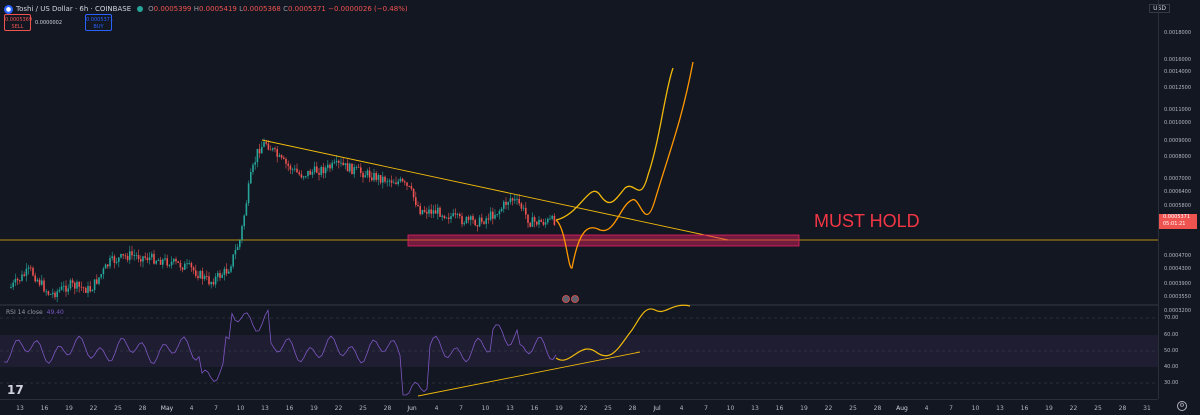  I want to click on symbol-title: Toshi / US Dollar · 6h · COINBASE, so click(74, 9).